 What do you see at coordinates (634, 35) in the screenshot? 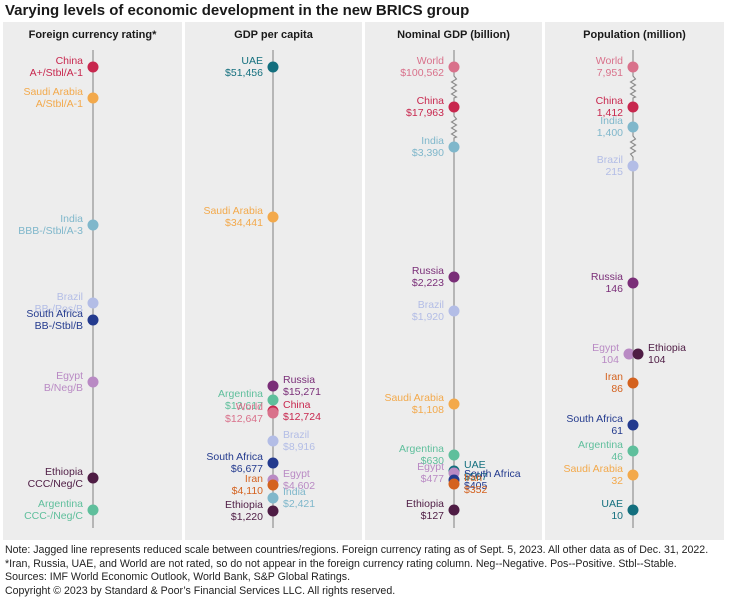
I see `panel-title: Population (million)` at bounding box center [634, 35].